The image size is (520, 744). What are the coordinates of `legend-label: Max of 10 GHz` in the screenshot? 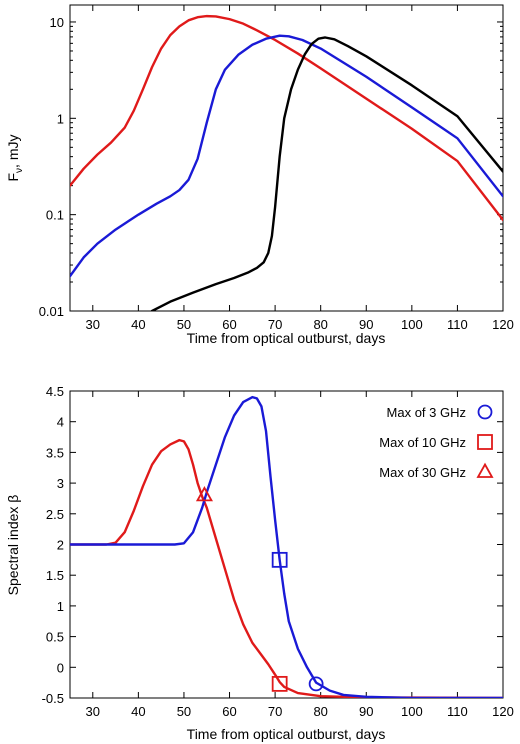 It's located at (422, 442).